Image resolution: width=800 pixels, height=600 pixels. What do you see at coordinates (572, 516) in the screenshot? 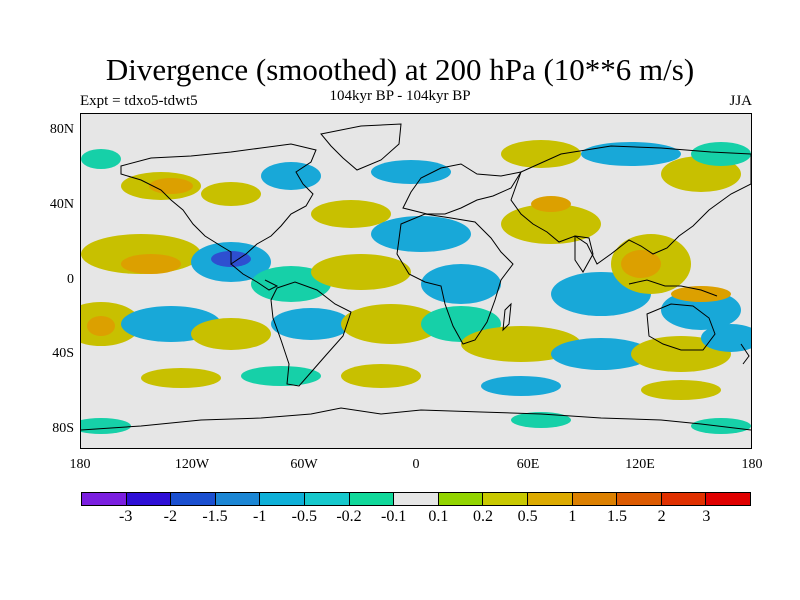
I see `colorbar-tick-label: 1` at bounding box center [572, 516].